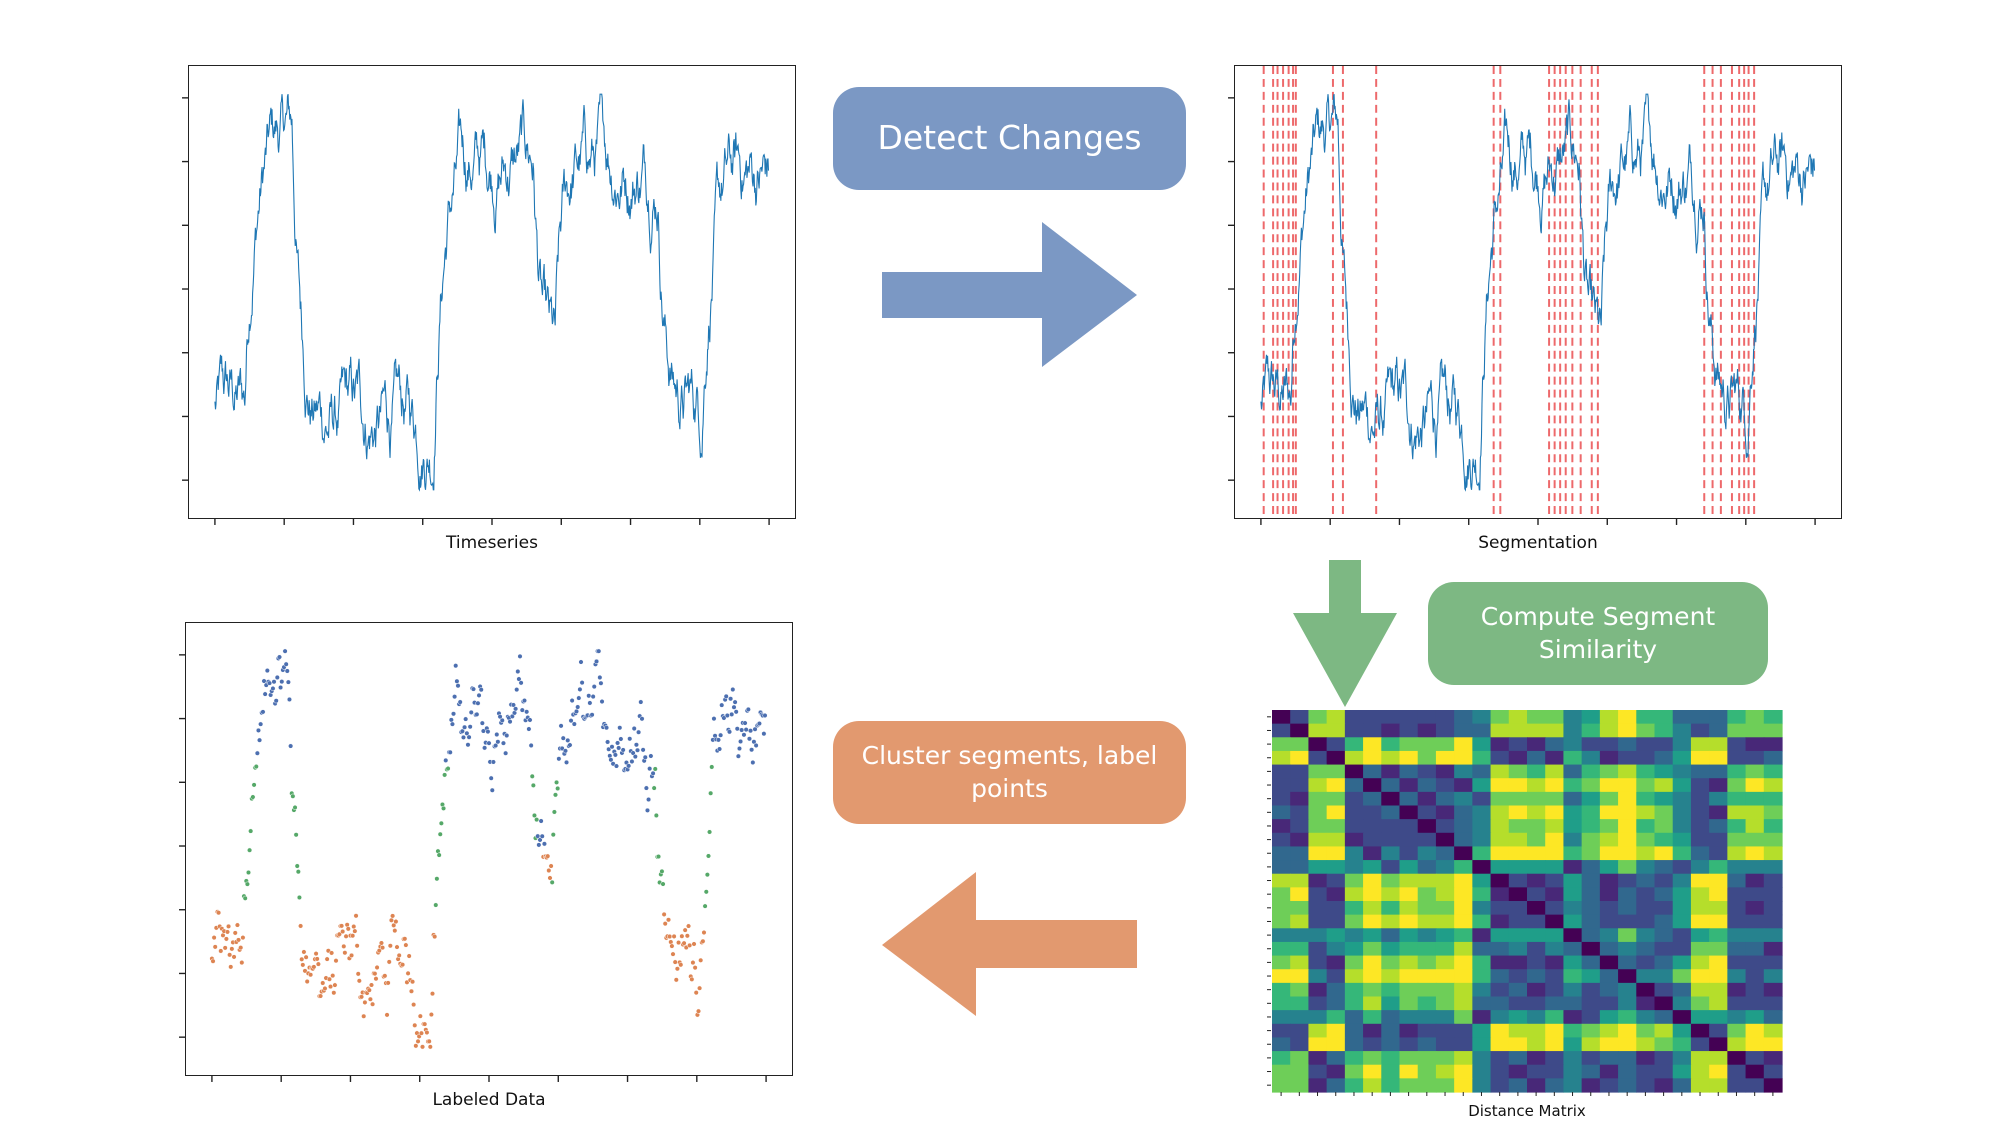  Describe the element at coordinates (1009, 294) in the screenshot. I see `arrow-right-icon` at that location.